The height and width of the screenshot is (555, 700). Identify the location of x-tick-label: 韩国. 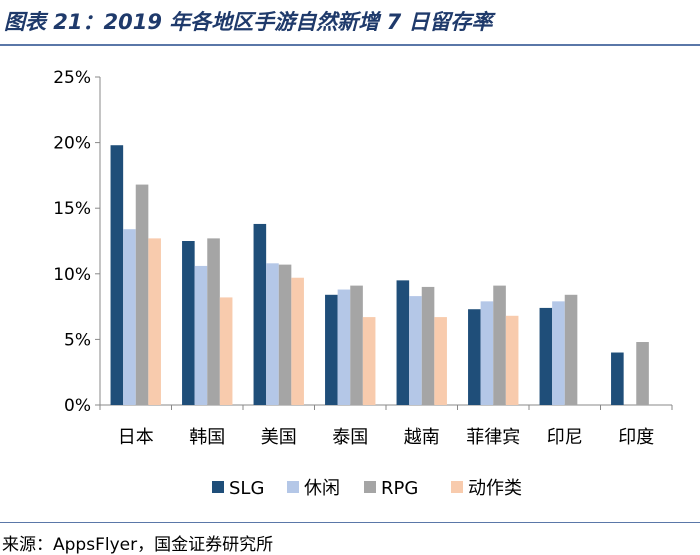
(207, 437).